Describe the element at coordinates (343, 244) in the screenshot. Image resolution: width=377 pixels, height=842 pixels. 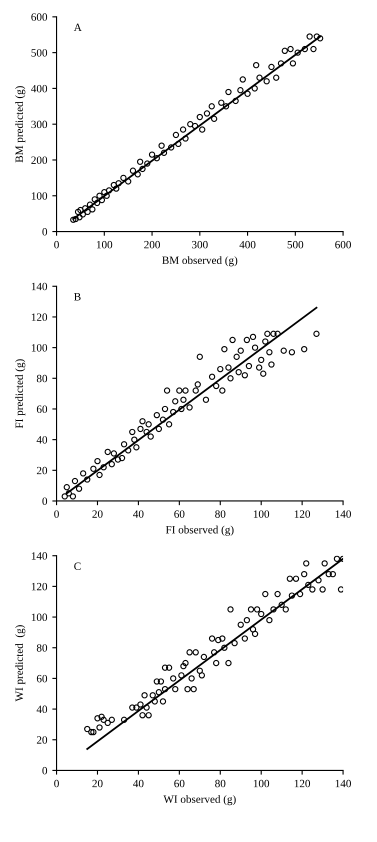
I see `x-tick-label: 600` at that location.